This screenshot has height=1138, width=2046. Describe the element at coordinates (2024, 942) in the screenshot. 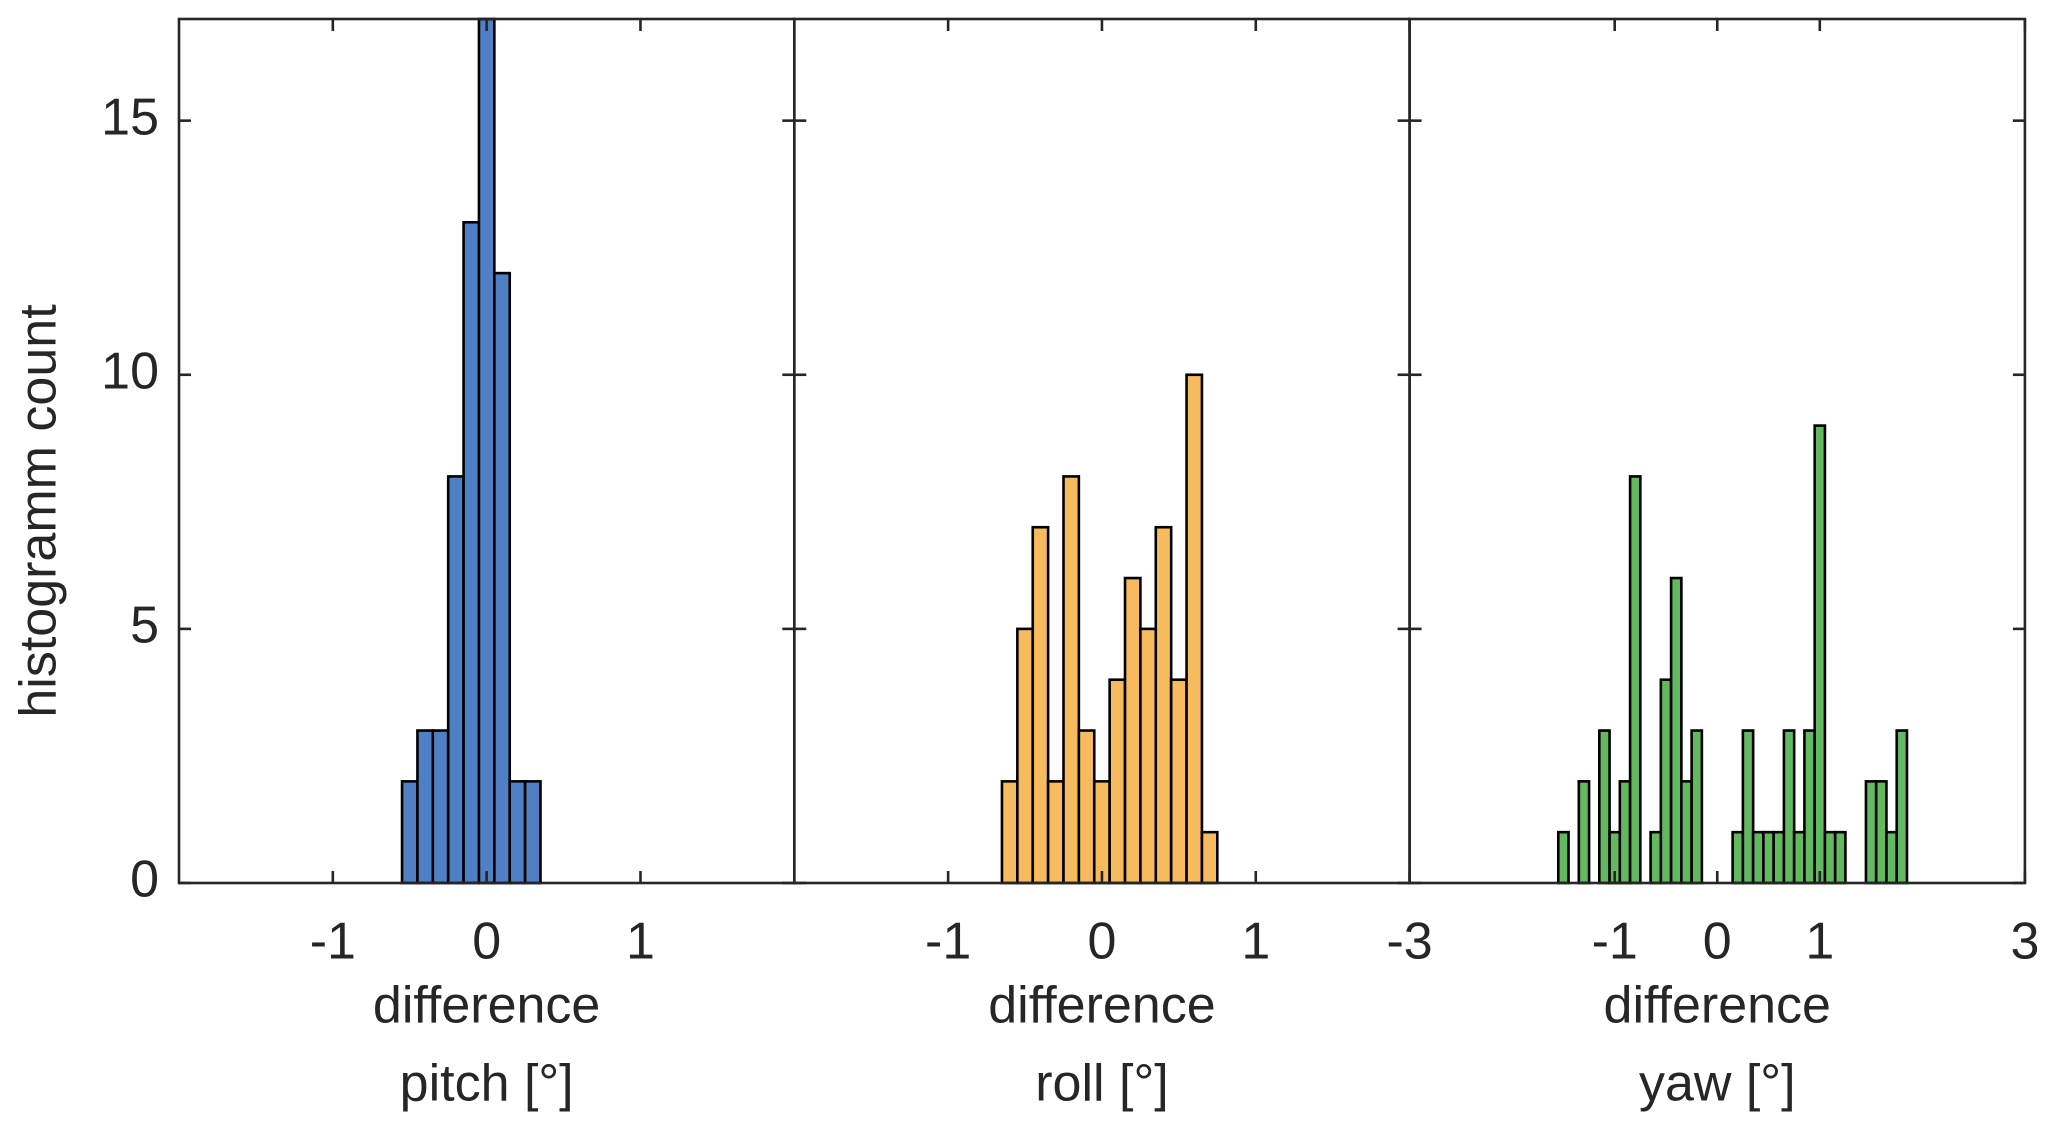

I see `x-tick-label: 3` at that location.